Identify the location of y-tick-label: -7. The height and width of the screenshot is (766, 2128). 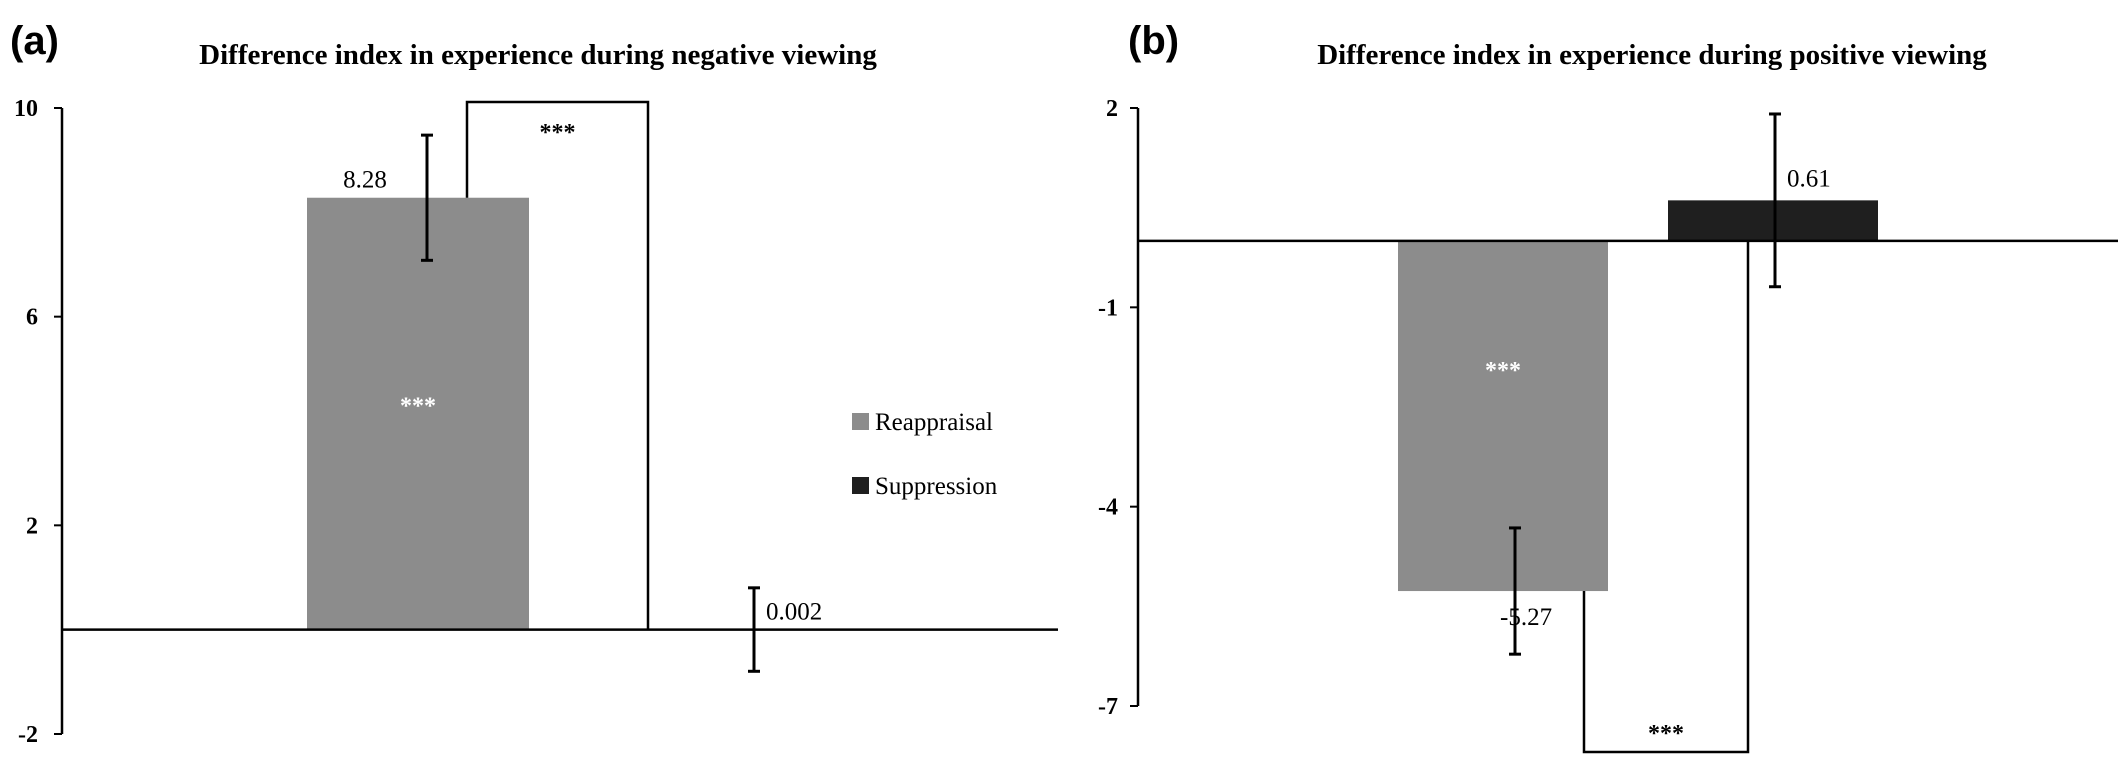
(1108, 707).